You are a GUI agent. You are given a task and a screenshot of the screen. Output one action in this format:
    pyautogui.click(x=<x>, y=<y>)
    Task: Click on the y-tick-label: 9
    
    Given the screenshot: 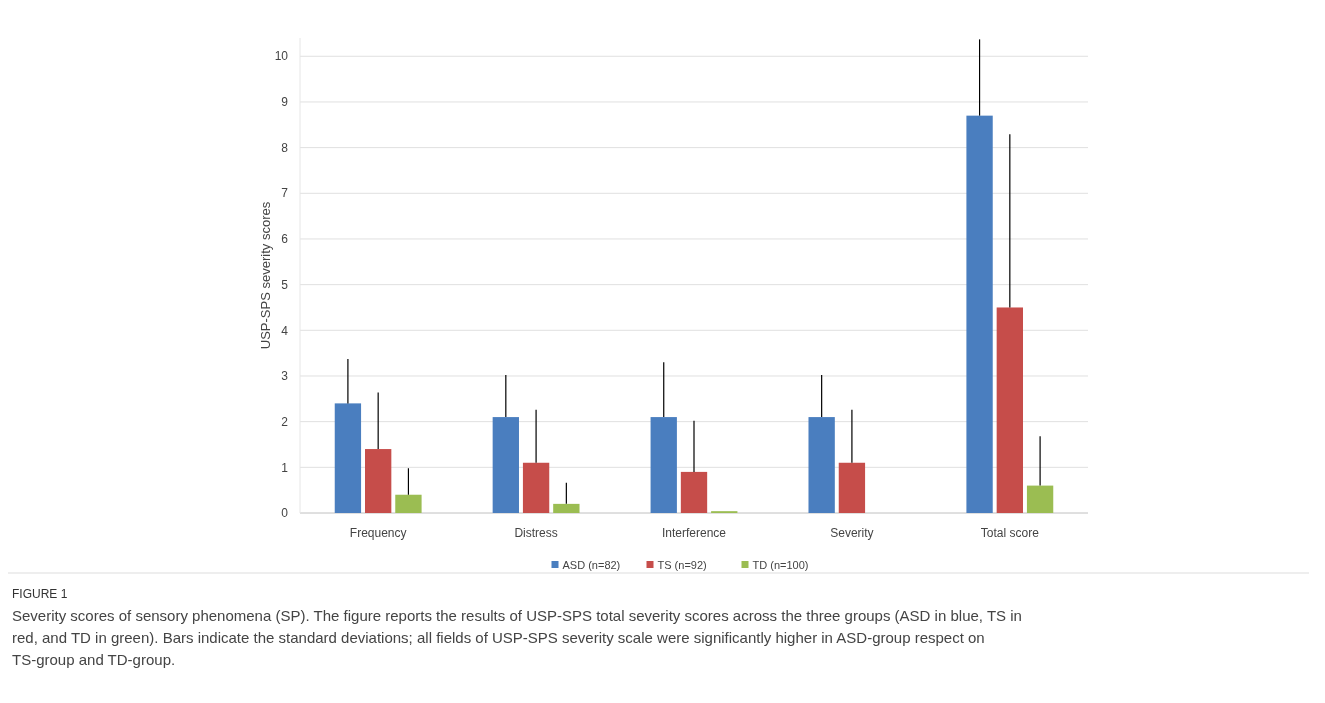 What is the action you would take?
    pyautogui.click(x=285, y=102)
    